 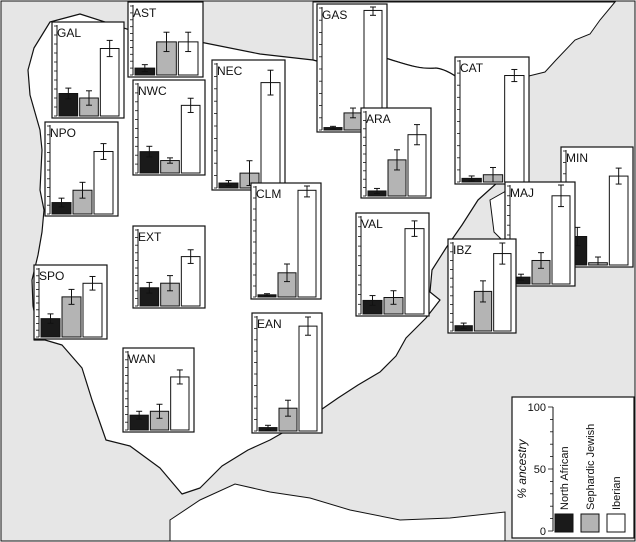 I want to click on region-panel-val: VAL, so click(x=392, y=264).